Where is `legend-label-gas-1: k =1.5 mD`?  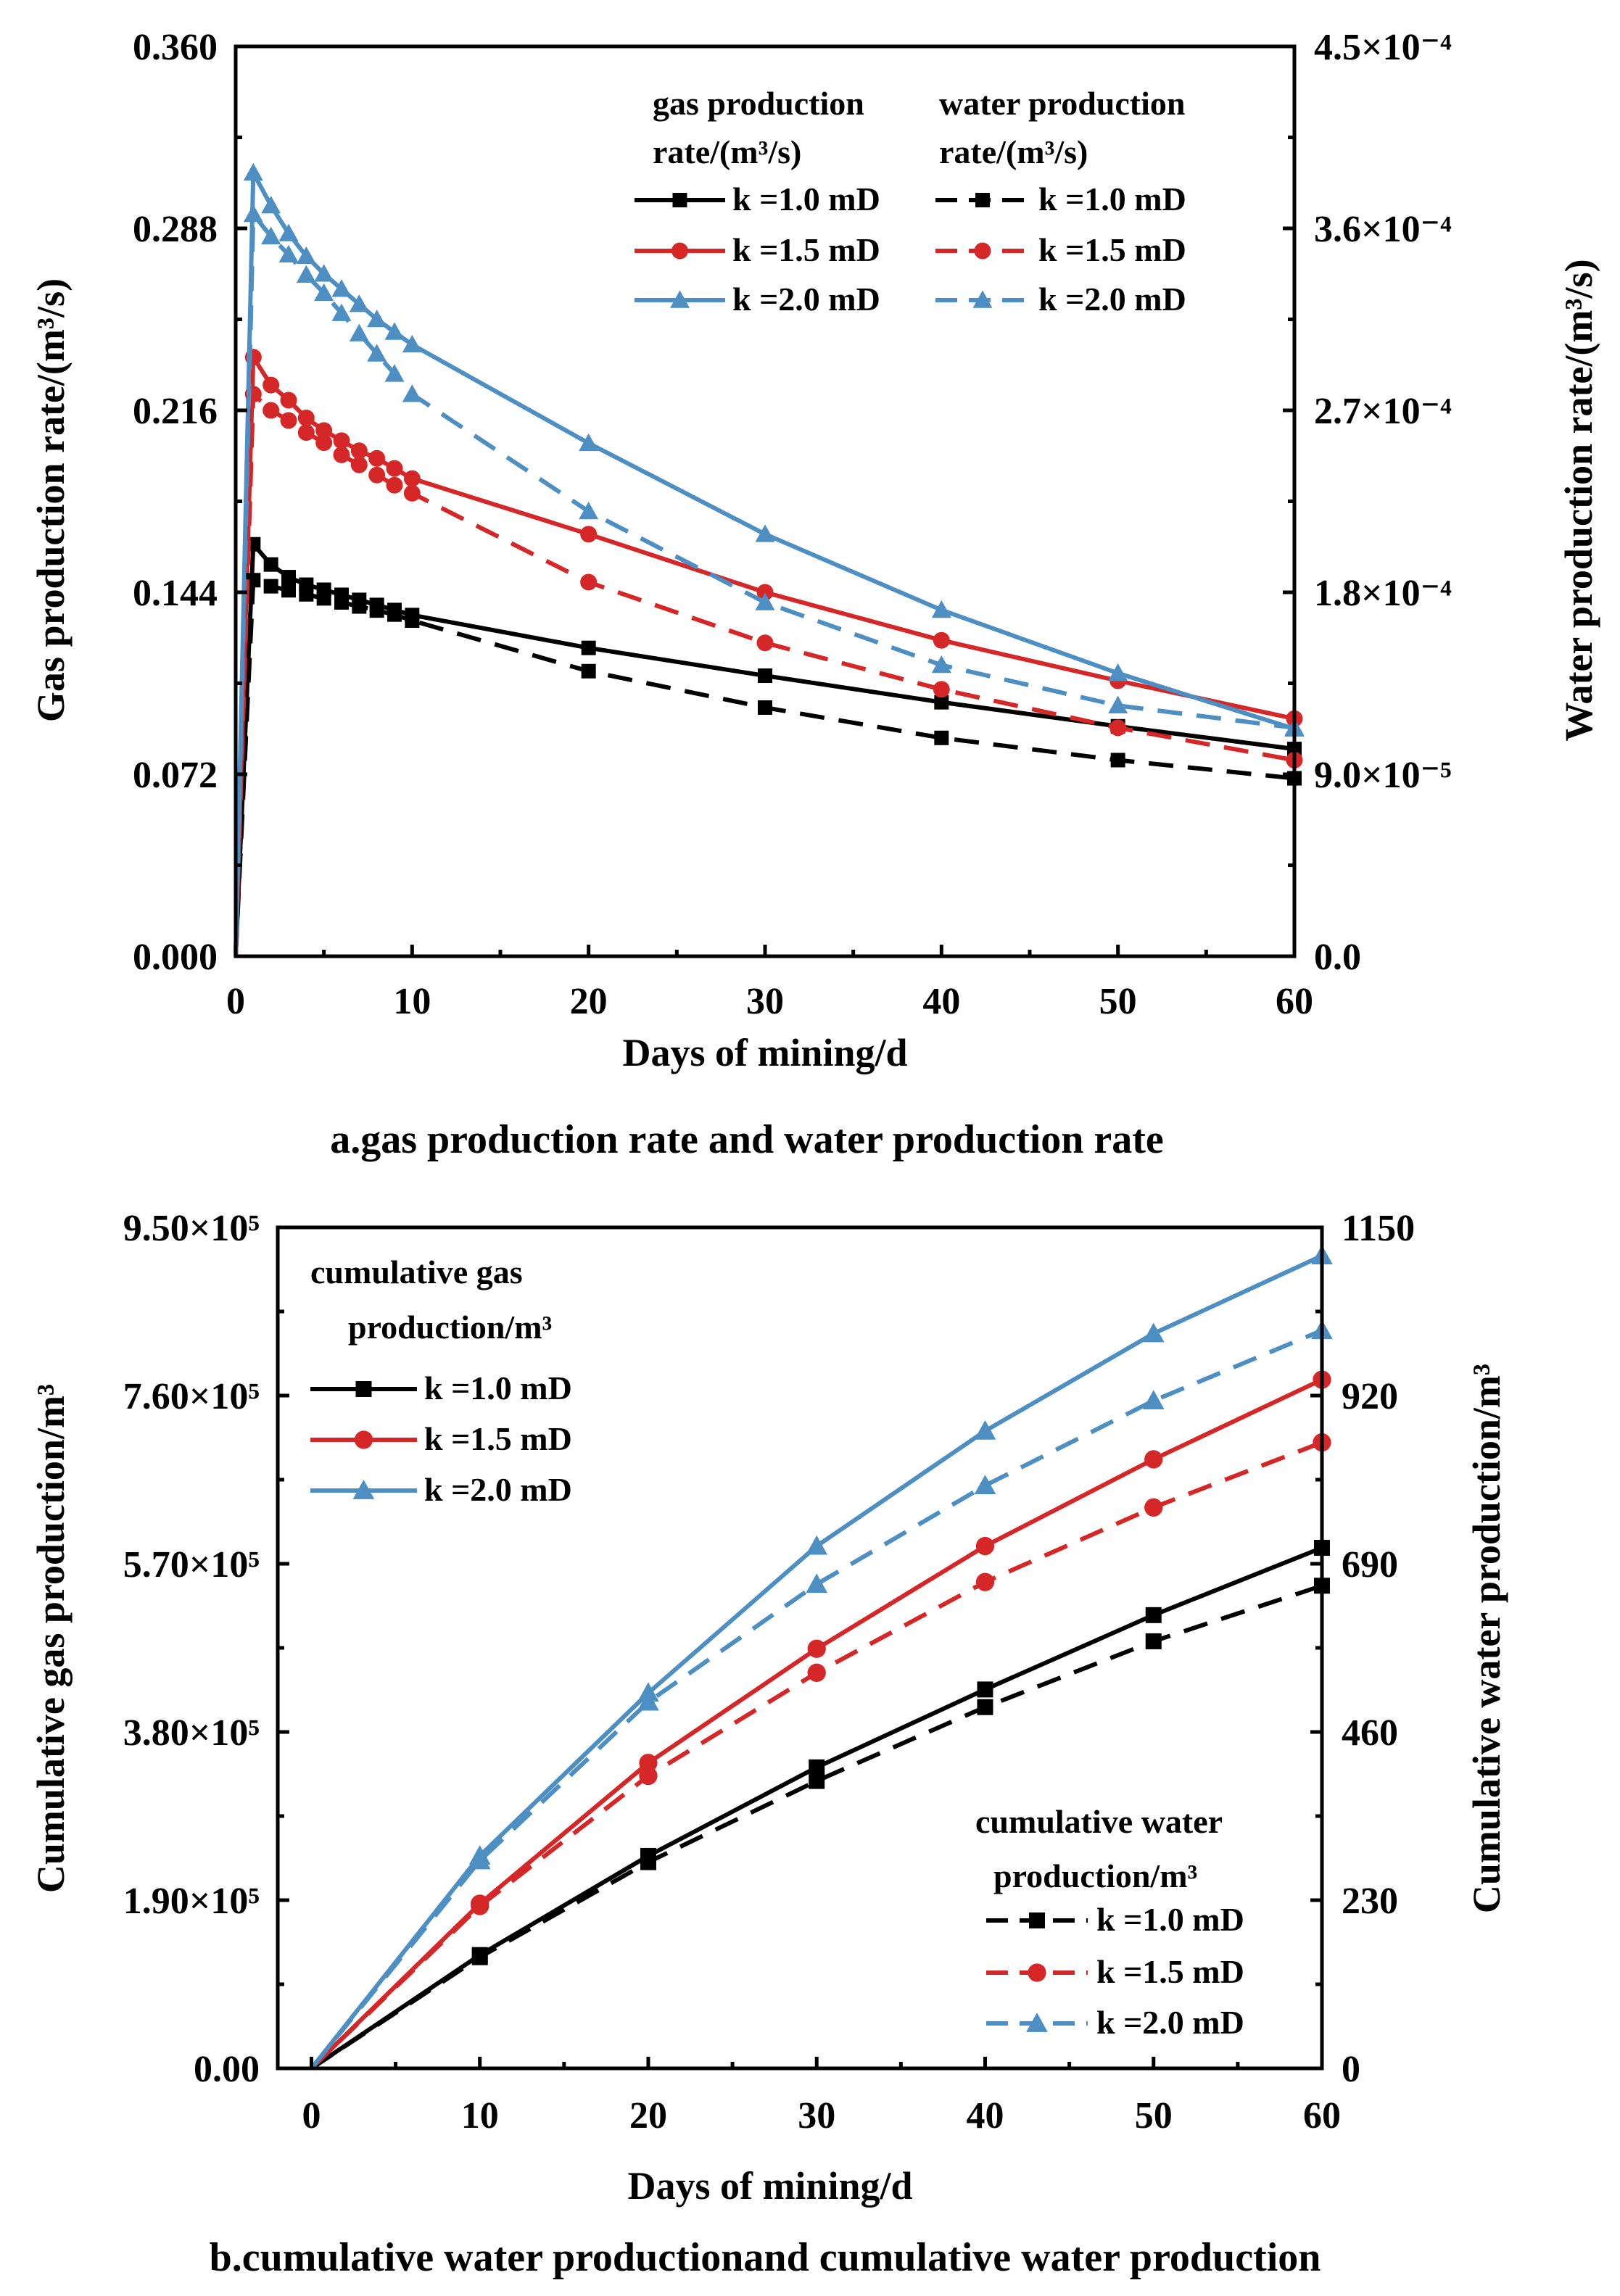
legend-label-gas-1: k =1.5 mD is located at coordinates (806, 249).